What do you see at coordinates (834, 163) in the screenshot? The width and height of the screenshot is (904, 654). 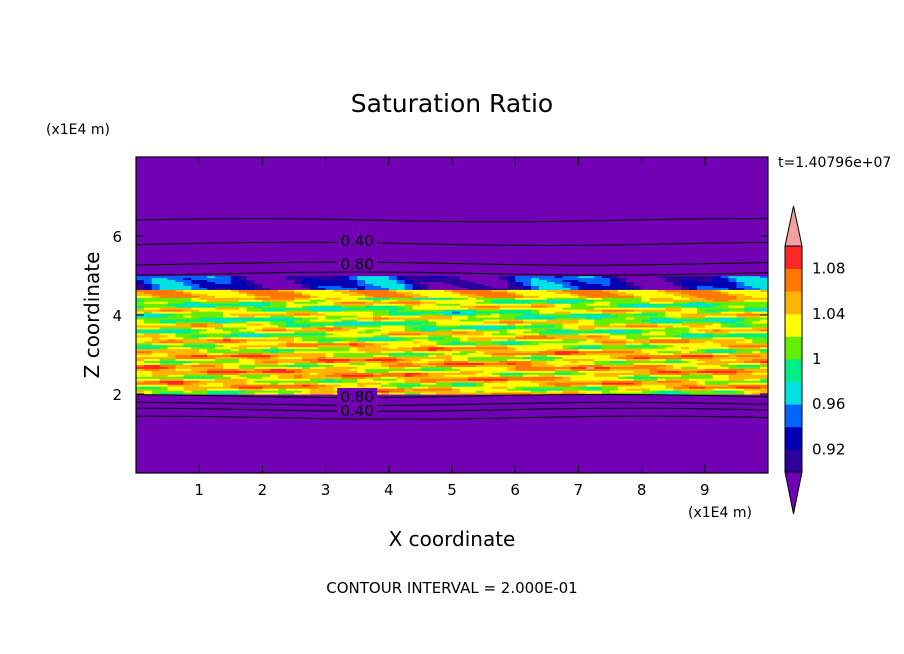 I see `time-label: t=1.40796e+07` at bounding box center [834, 163].